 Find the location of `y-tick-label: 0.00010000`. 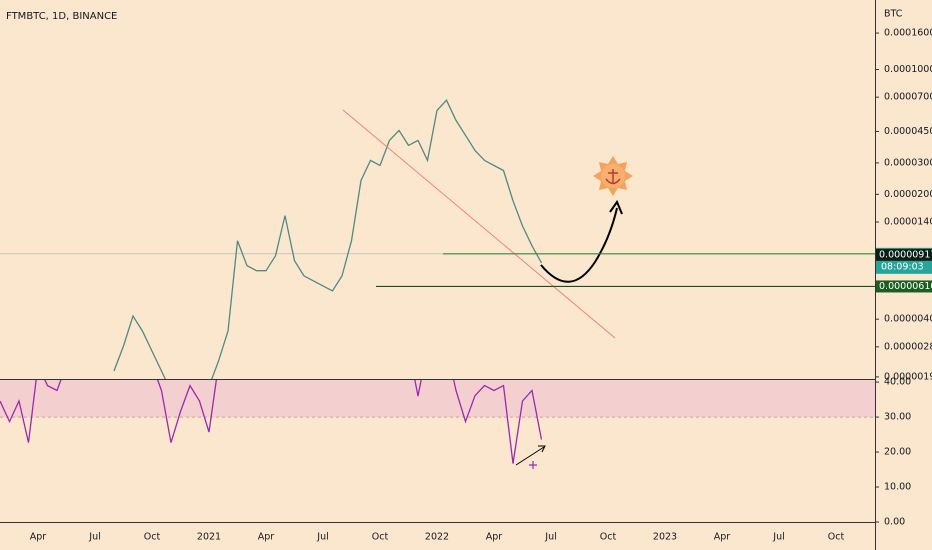

y-tick-label: 0.00010000 is located at coordinates (908, 69).